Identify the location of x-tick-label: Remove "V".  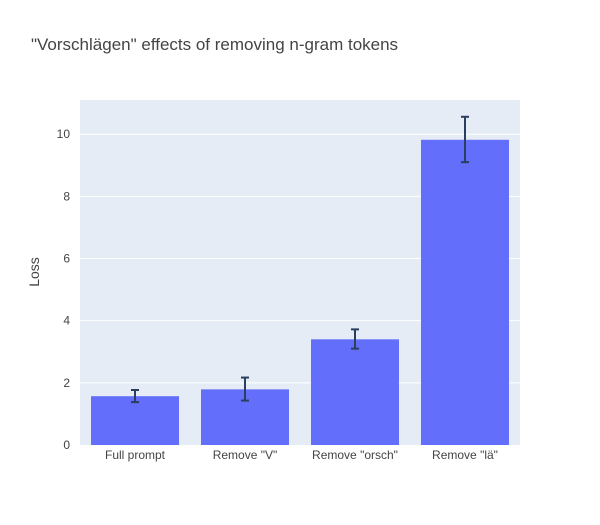
(245, 455).